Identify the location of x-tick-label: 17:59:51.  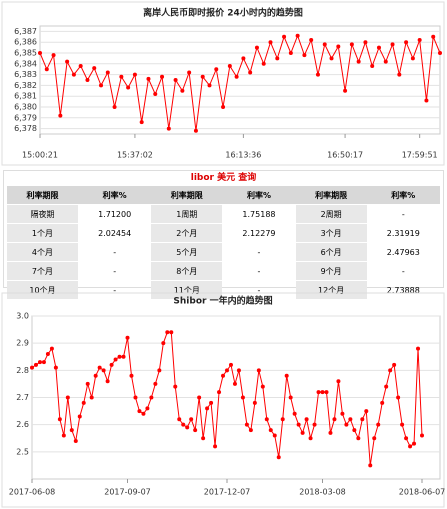
(420, 155).